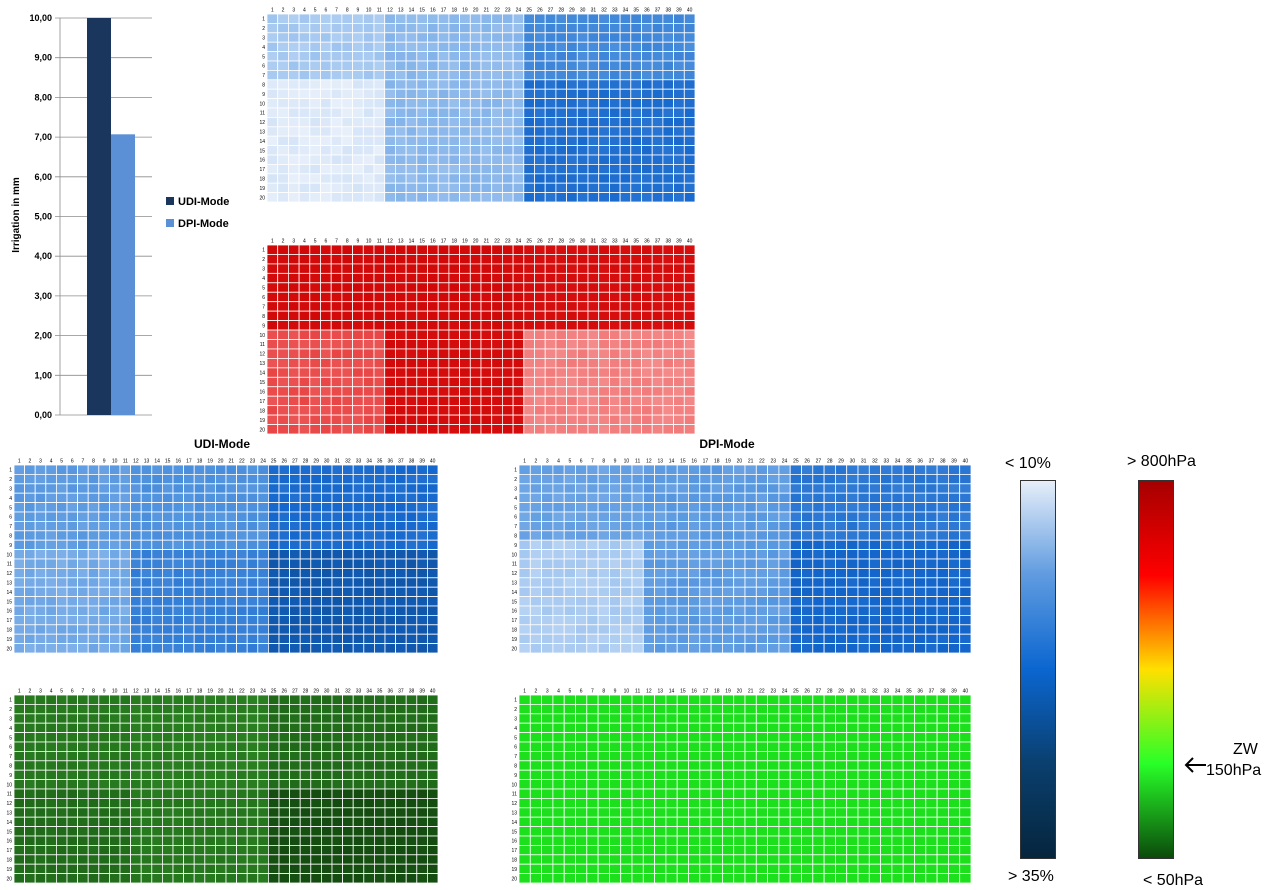 The height and width of the screenshot is (890, 1283). What do you see at coordinates (647, 11) in the screenshot?
I see `heatmap-column-label: 36` at bounding box center [647, 11].